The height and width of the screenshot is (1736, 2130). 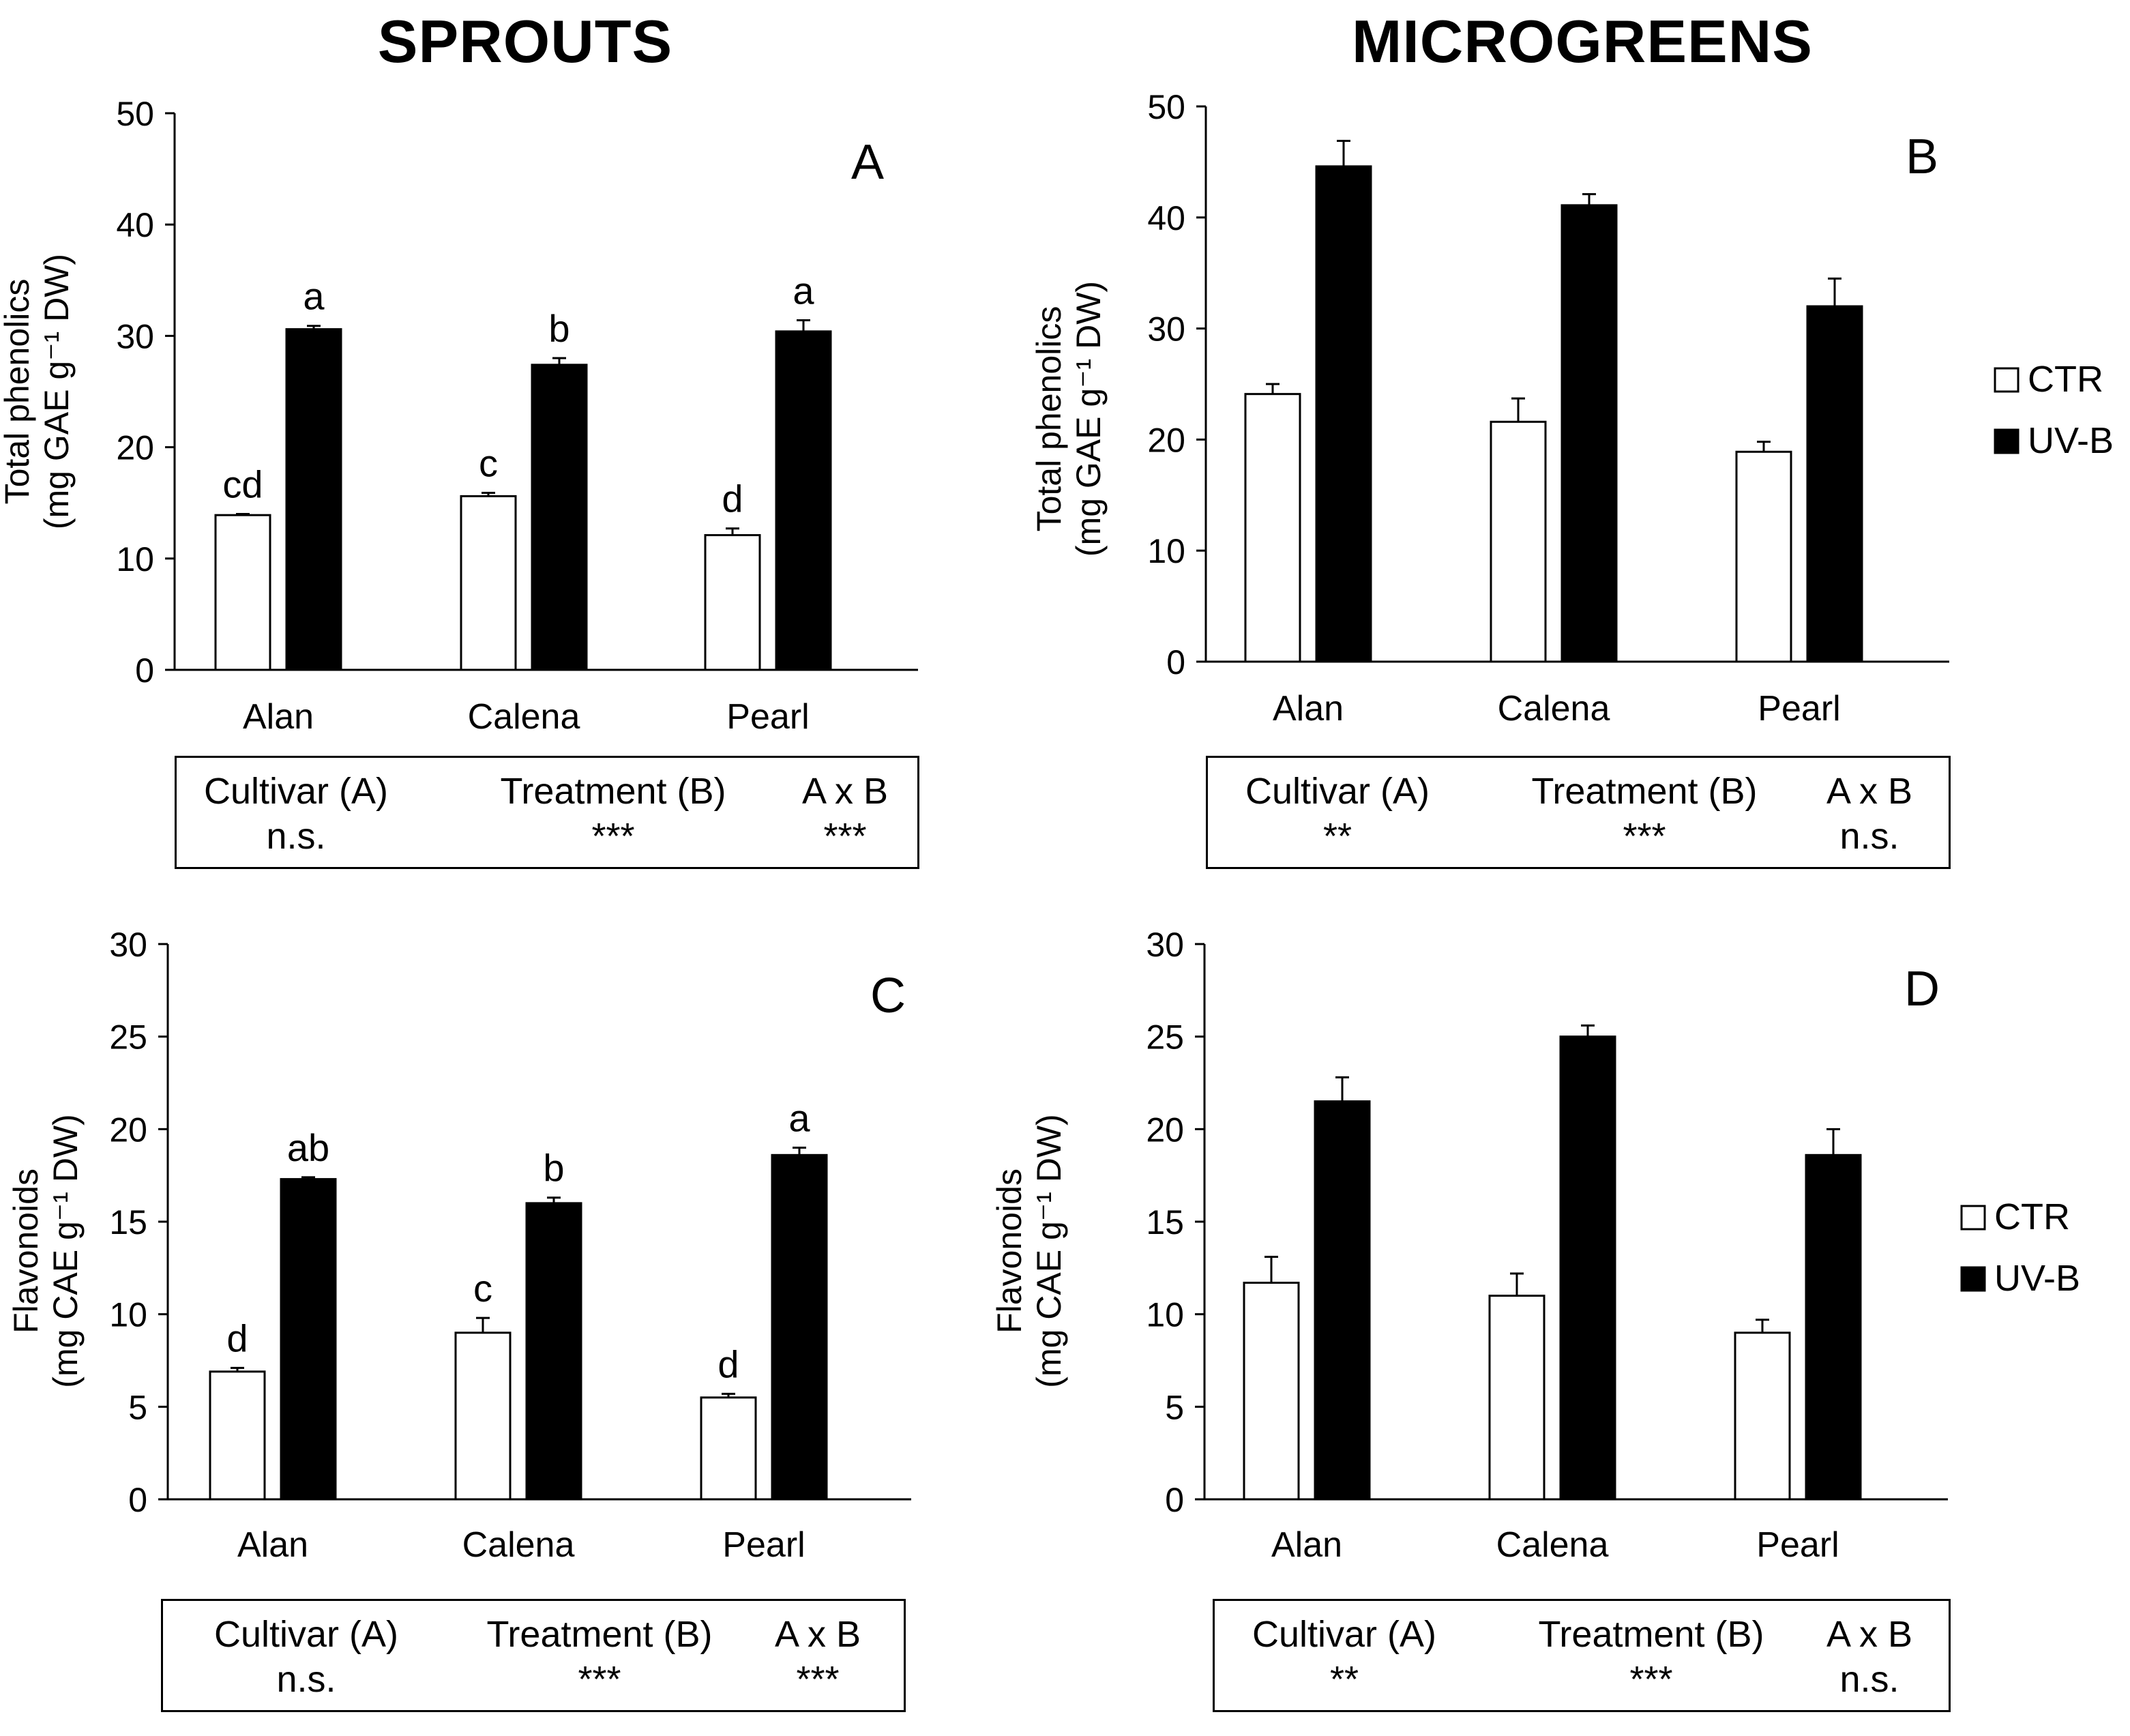 I want to click on legend-top: CTR UV-B, so click(x=2054, y=410).